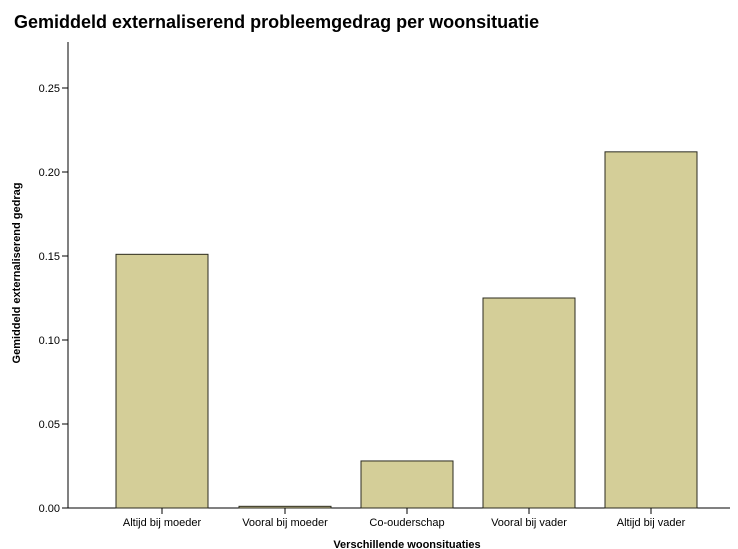 The image size is (738, 549). Describe the element at coordinates (285, 523) in the screenshot. I see `x-tick-label: Vooral bij moeder` at that location.